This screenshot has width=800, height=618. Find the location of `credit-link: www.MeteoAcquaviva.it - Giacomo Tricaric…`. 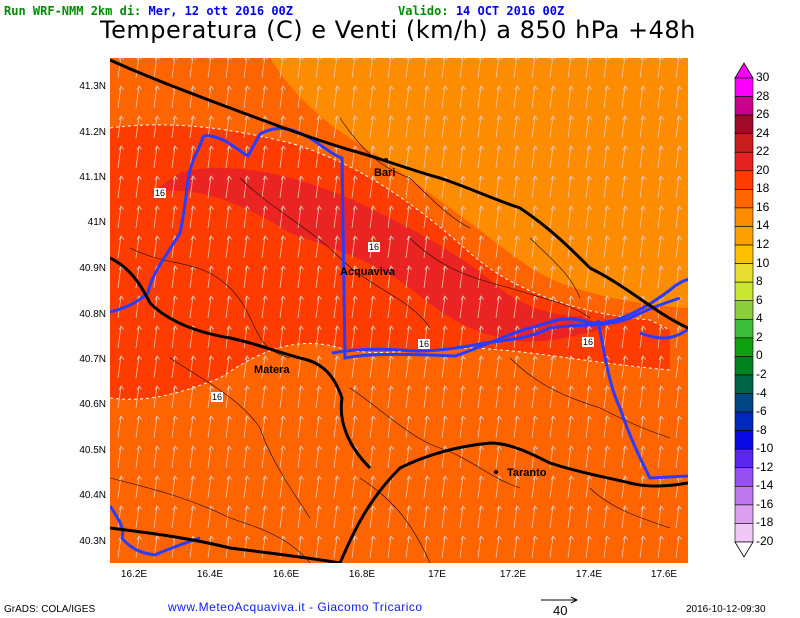

credit-link: www.MeteoAcquaviva.it - Giacomo Tricaric… is located at coordinates (295, 607).